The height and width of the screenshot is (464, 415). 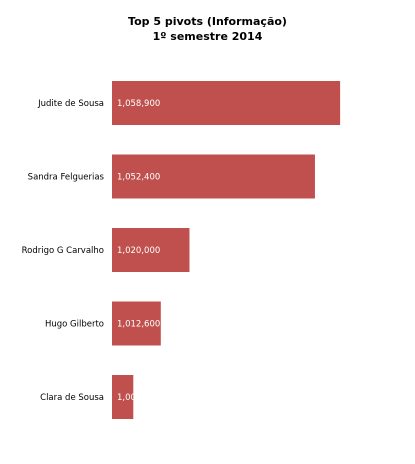 I want to click on value-label-2: 1,052,400, so click(x=138, y=178).